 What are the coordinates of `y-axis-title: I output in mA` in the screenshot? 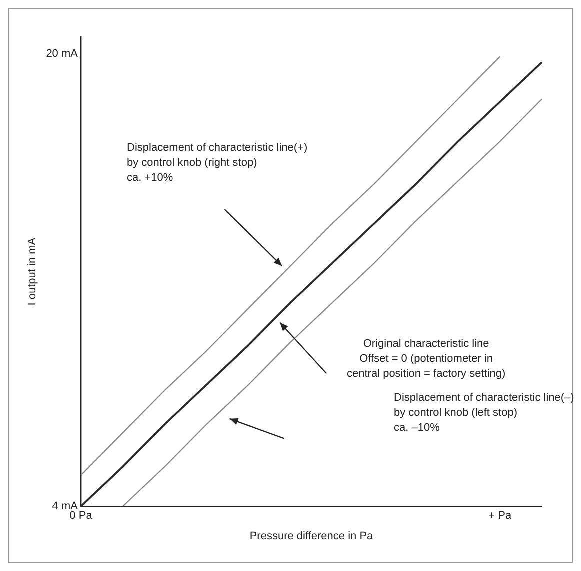 It's located at (32, 271).